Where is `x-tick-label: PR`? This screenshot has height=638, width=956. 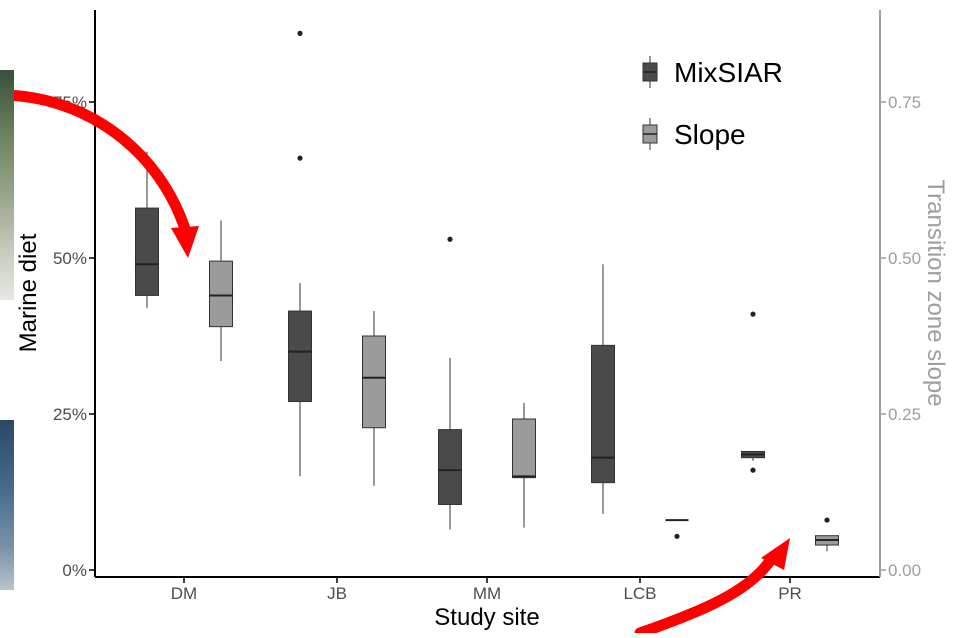 x-tick-label: PR is located at coordinates (790, 593).